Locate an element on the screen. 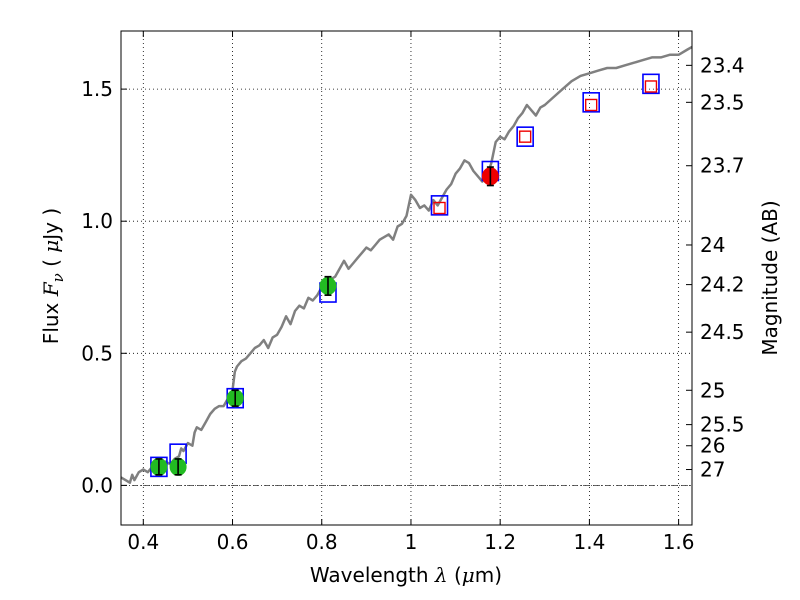 This screenshot has height=600, width=800. x-tick-label: 0.4 is located at coordinates (143, 542).